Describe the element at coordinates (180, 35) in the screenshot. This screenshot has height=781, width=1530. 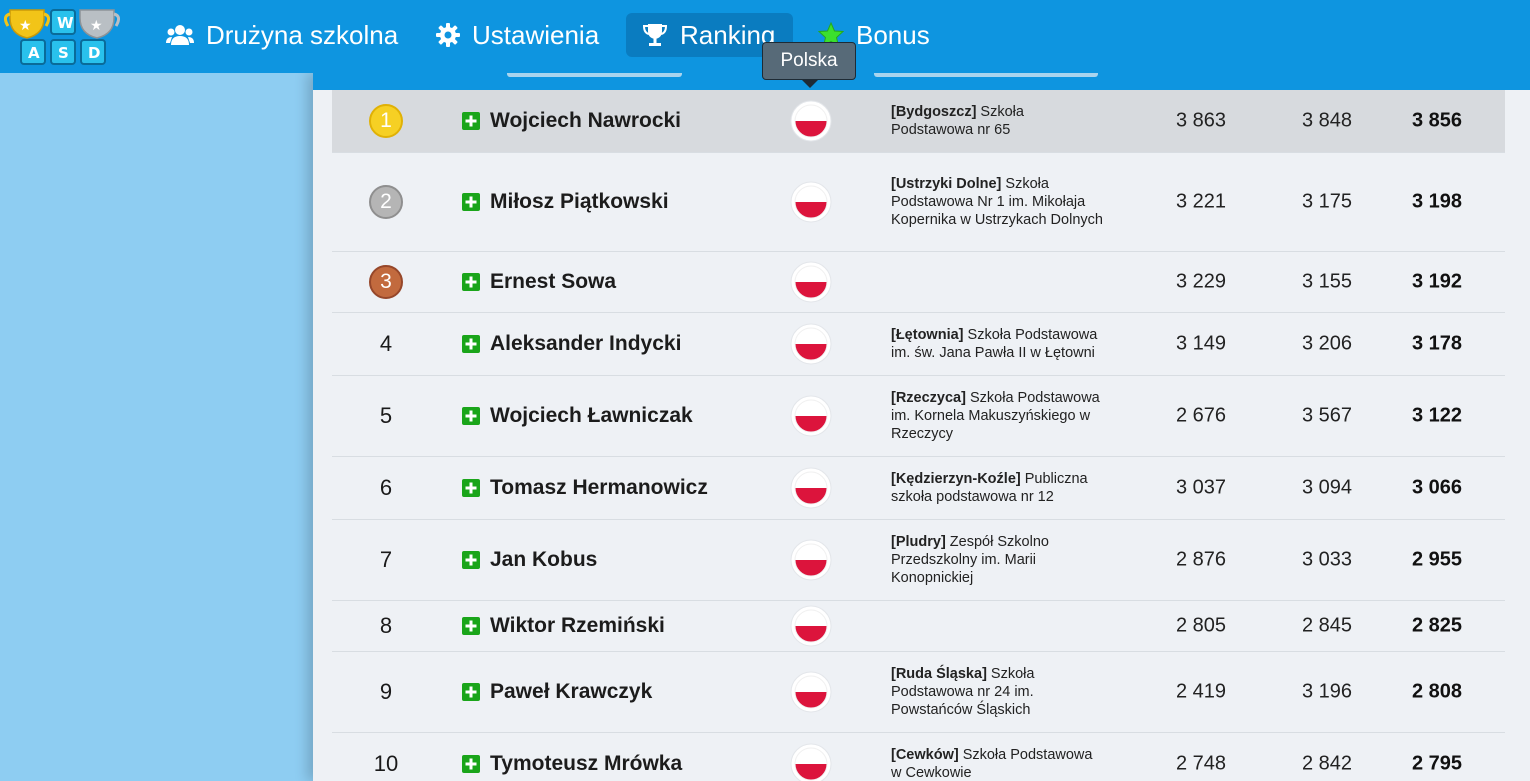
I see `users-icon` at that location.